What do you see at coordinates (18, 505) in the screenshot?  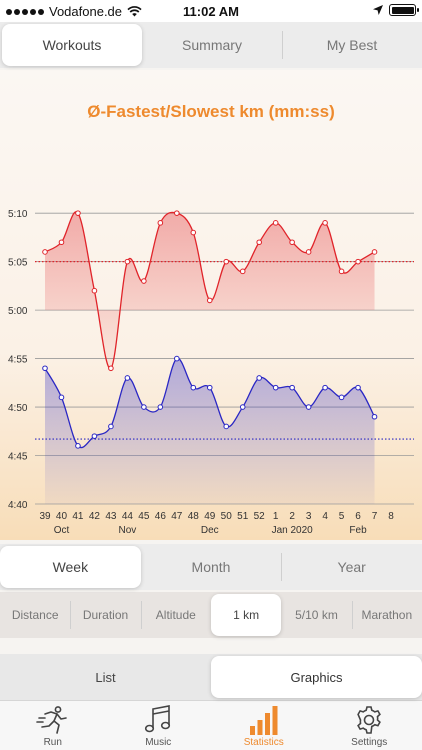 I see `y-tick-label: 4:40` at bounding box center [18, 505].